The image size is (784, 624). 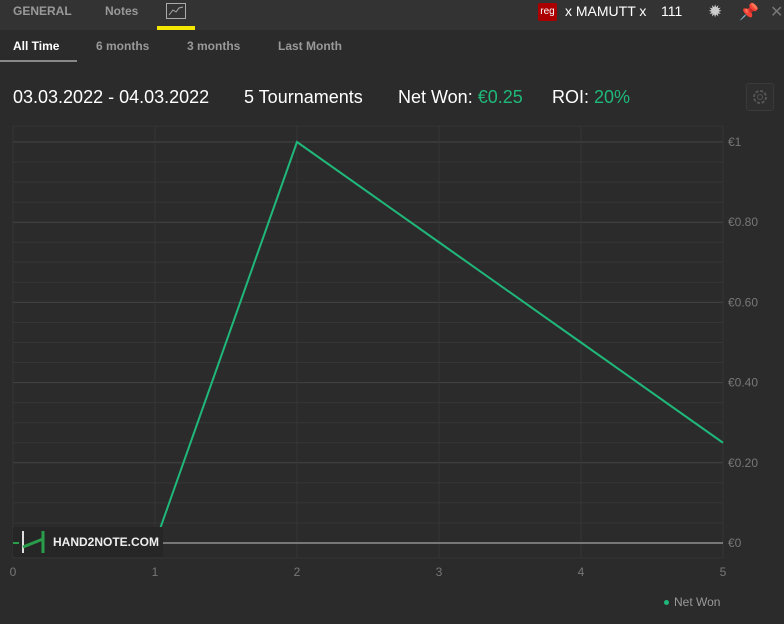 What do you see at coordinates (392, 47) in the screenshot?
I see `period-tabs: All Time 6 months 3 months Last Month` at bounding box center [392, 47].